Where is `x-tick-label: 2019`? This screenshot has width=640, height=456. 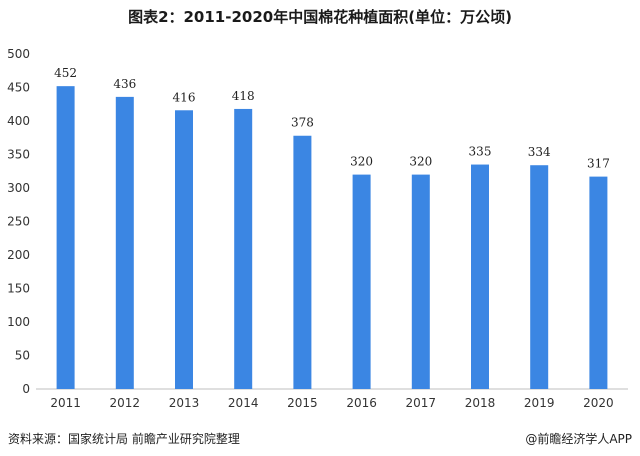 x-tick-label: 2019 is located at coordinates (539, 403).